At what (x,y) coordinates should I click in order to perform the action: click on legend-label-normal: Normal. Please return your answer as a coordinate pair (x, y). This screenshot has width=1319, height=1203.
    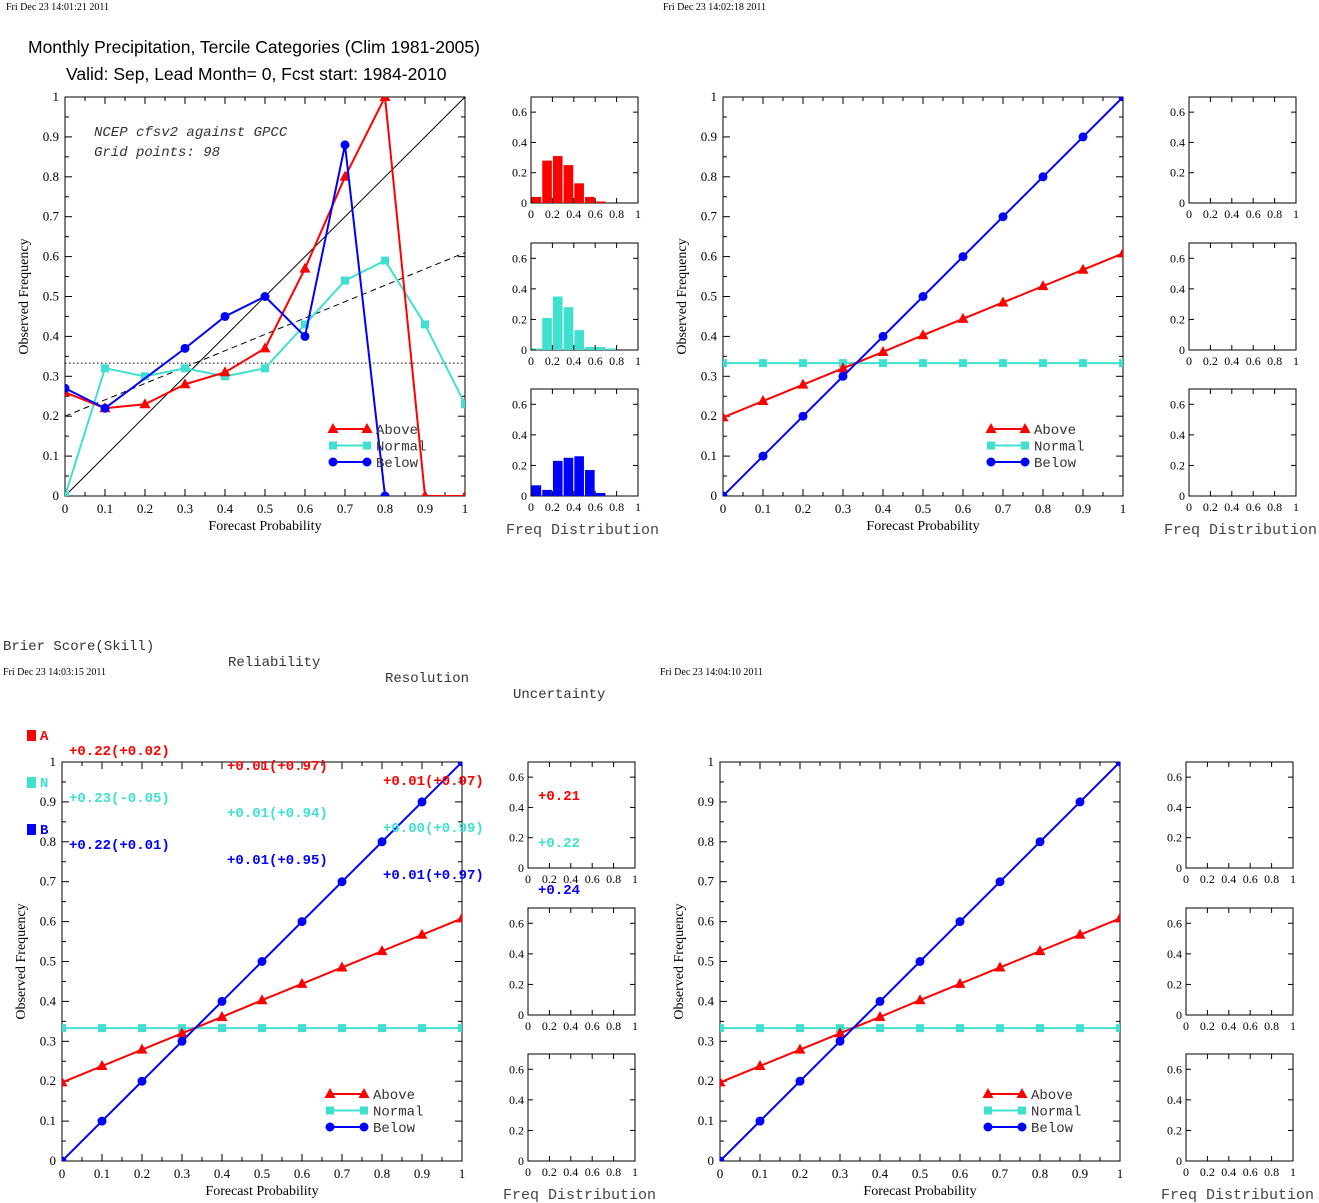
    Looking at the image, I should click on (398, 1113).